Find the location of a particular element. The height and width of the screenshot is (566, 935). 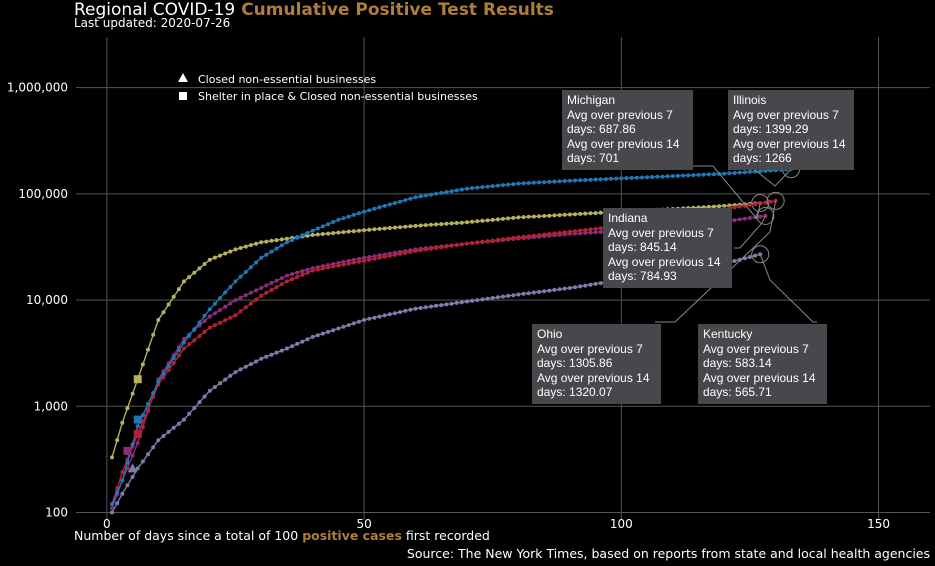

annotation-line: Avg over previous 7 is located at coordinates (620, 114).